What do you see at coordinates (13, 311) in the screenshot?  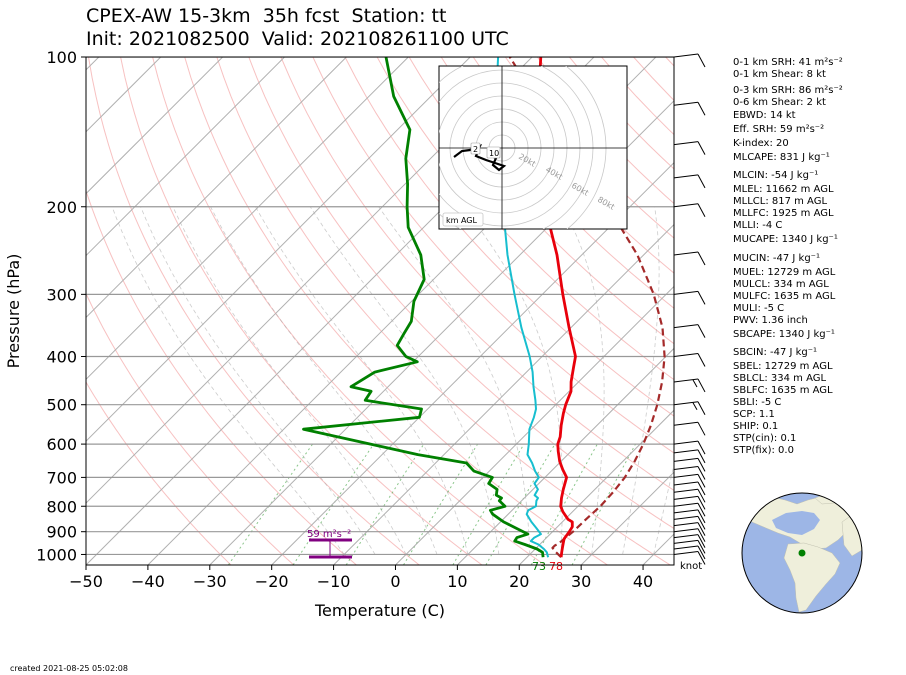 I see `y-axis-label: Pressure (hPa)` at bounding box center [13, 311].